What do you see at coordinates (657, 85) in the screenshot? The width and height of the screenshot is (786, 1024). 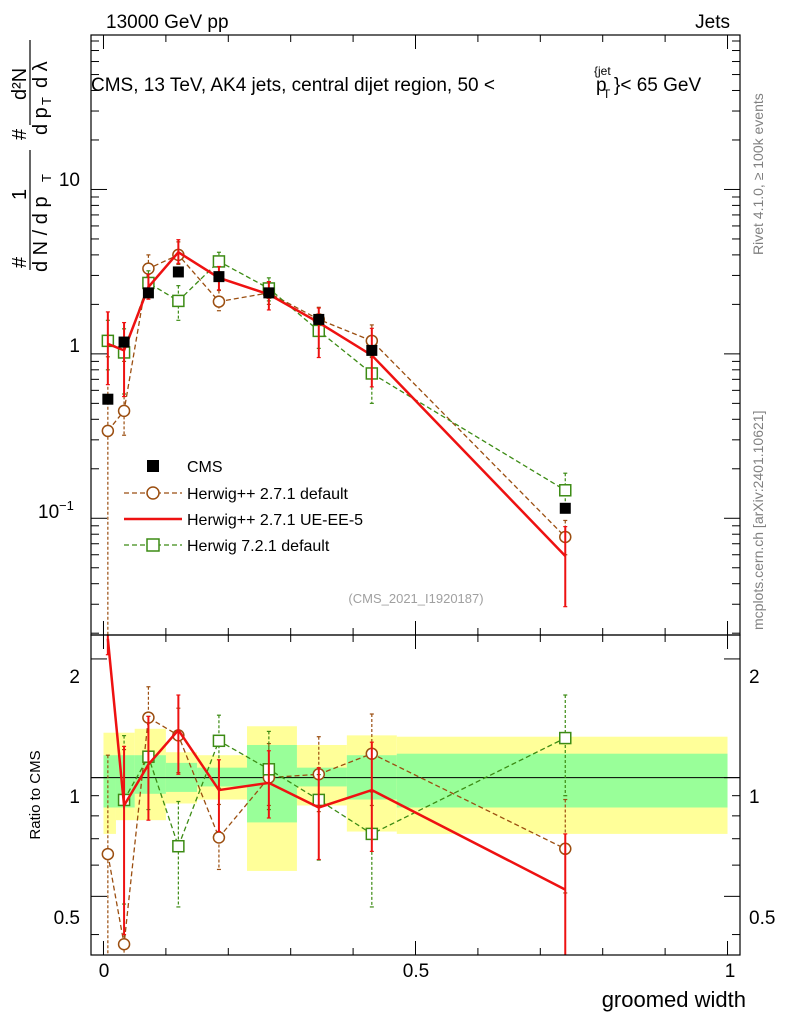 I see `title-tail: }< 65 GeV` at bounding box center [657, 85].